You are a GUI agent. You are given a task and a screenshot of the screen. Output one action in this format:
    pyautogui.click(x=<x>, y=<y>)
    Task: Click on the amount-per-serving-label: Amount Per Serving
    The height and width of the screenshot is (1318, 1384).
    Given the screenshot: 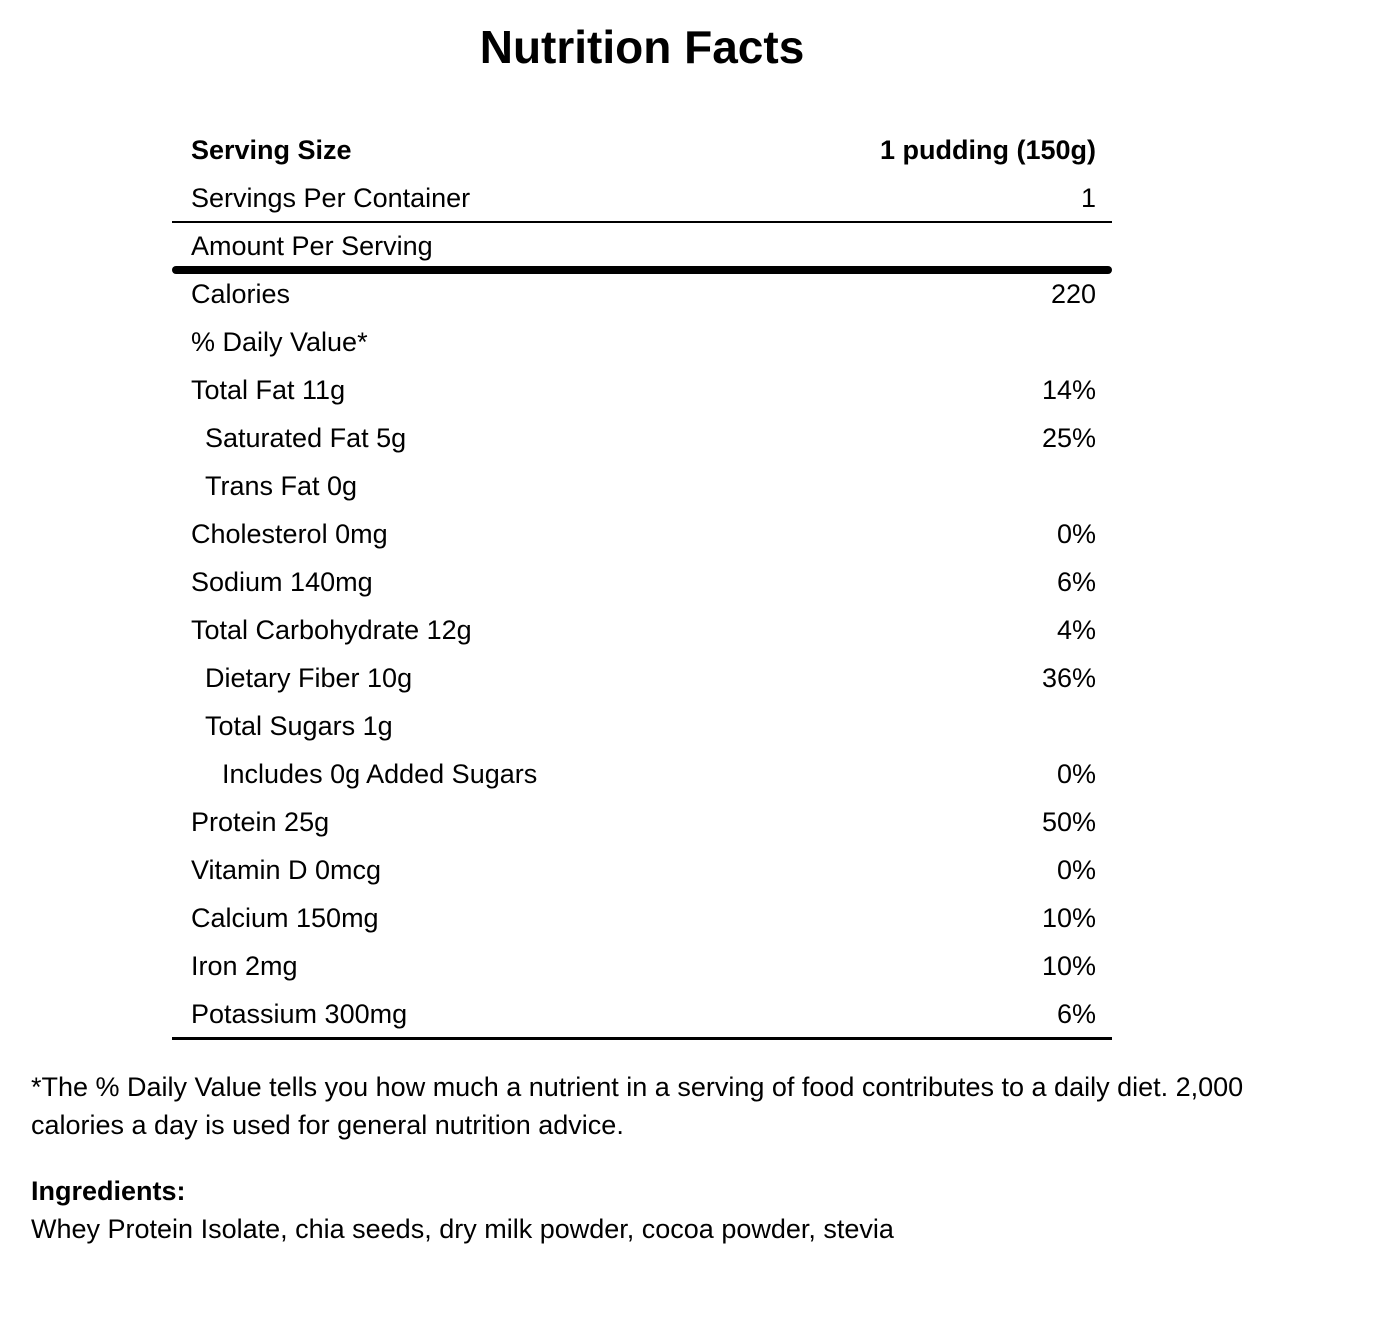 What is the action you would take?
    pyautogui.click(x=312, y=245)
    